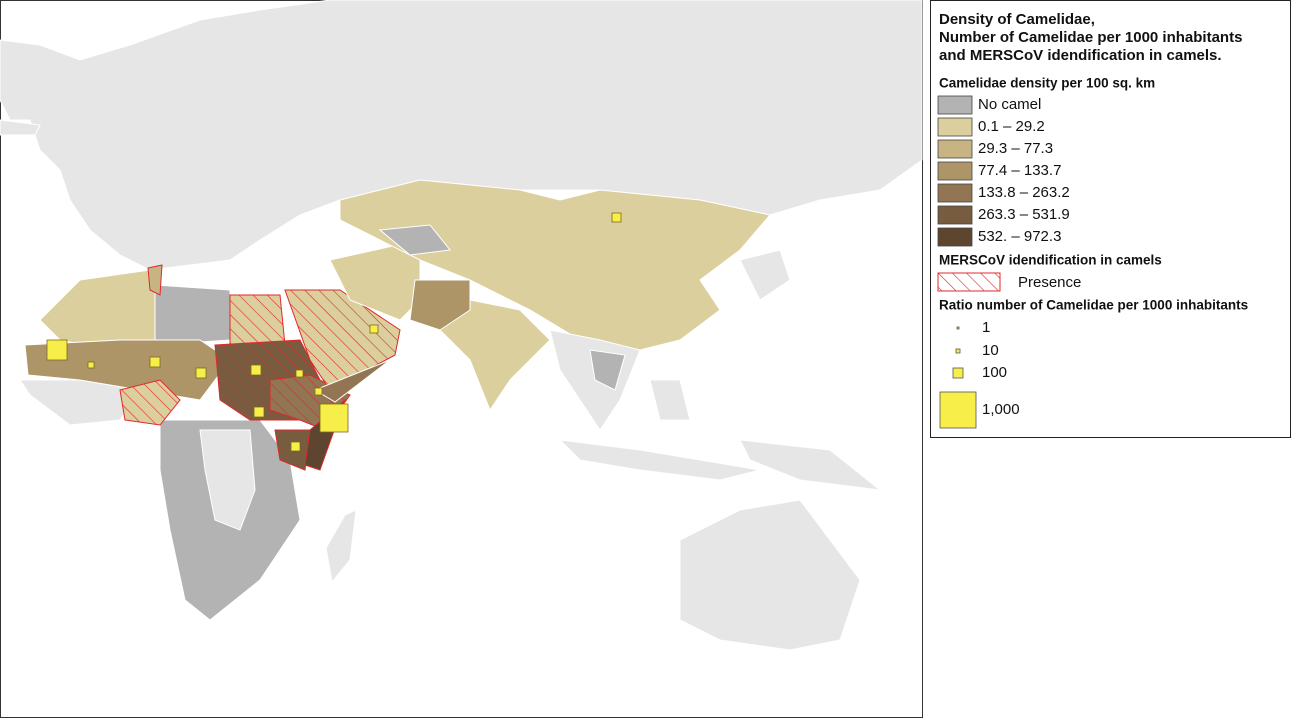 This screenshot has height=724, width=1295. Describe the element at coordinates (990, 350) in the screenshot. I see `ratio-label: 10` at that location.